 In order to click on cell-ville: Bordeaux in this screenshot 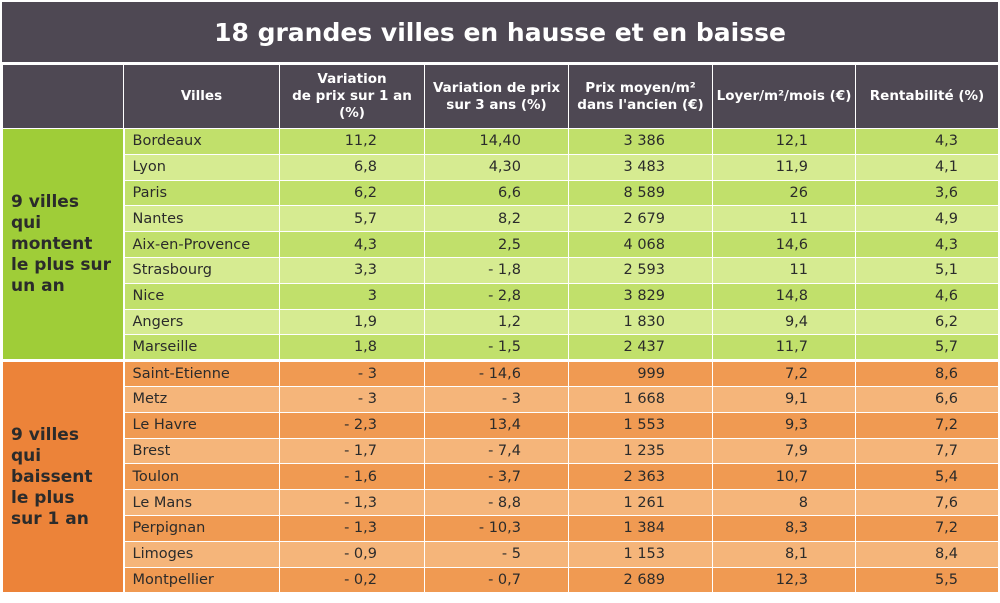, I will do `click(201, 141)`.